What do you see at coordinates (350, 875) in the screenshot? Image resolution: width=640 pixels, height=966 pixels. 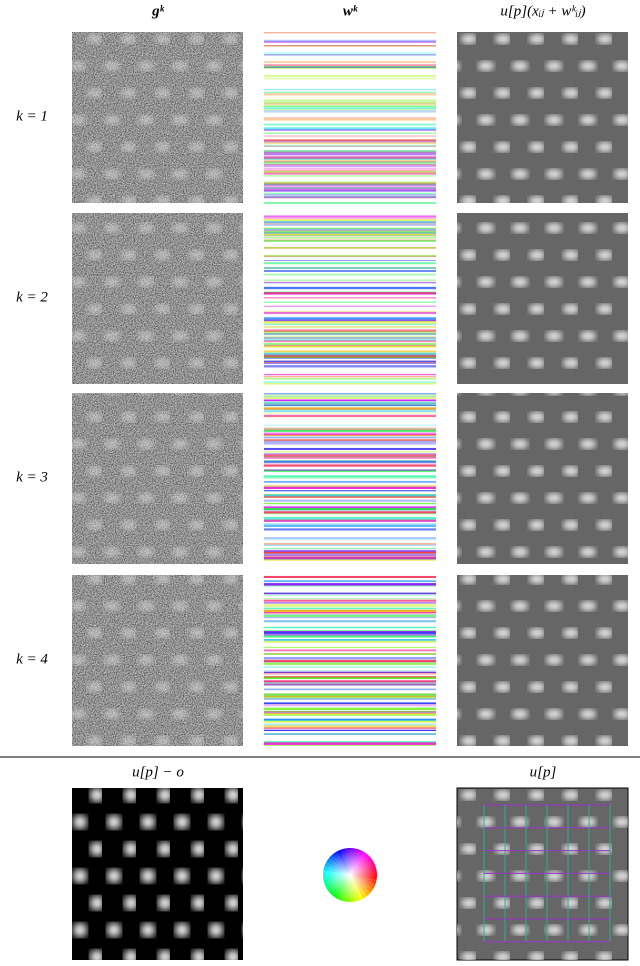 I see `wheel-center` at bounding box center [350, 875].